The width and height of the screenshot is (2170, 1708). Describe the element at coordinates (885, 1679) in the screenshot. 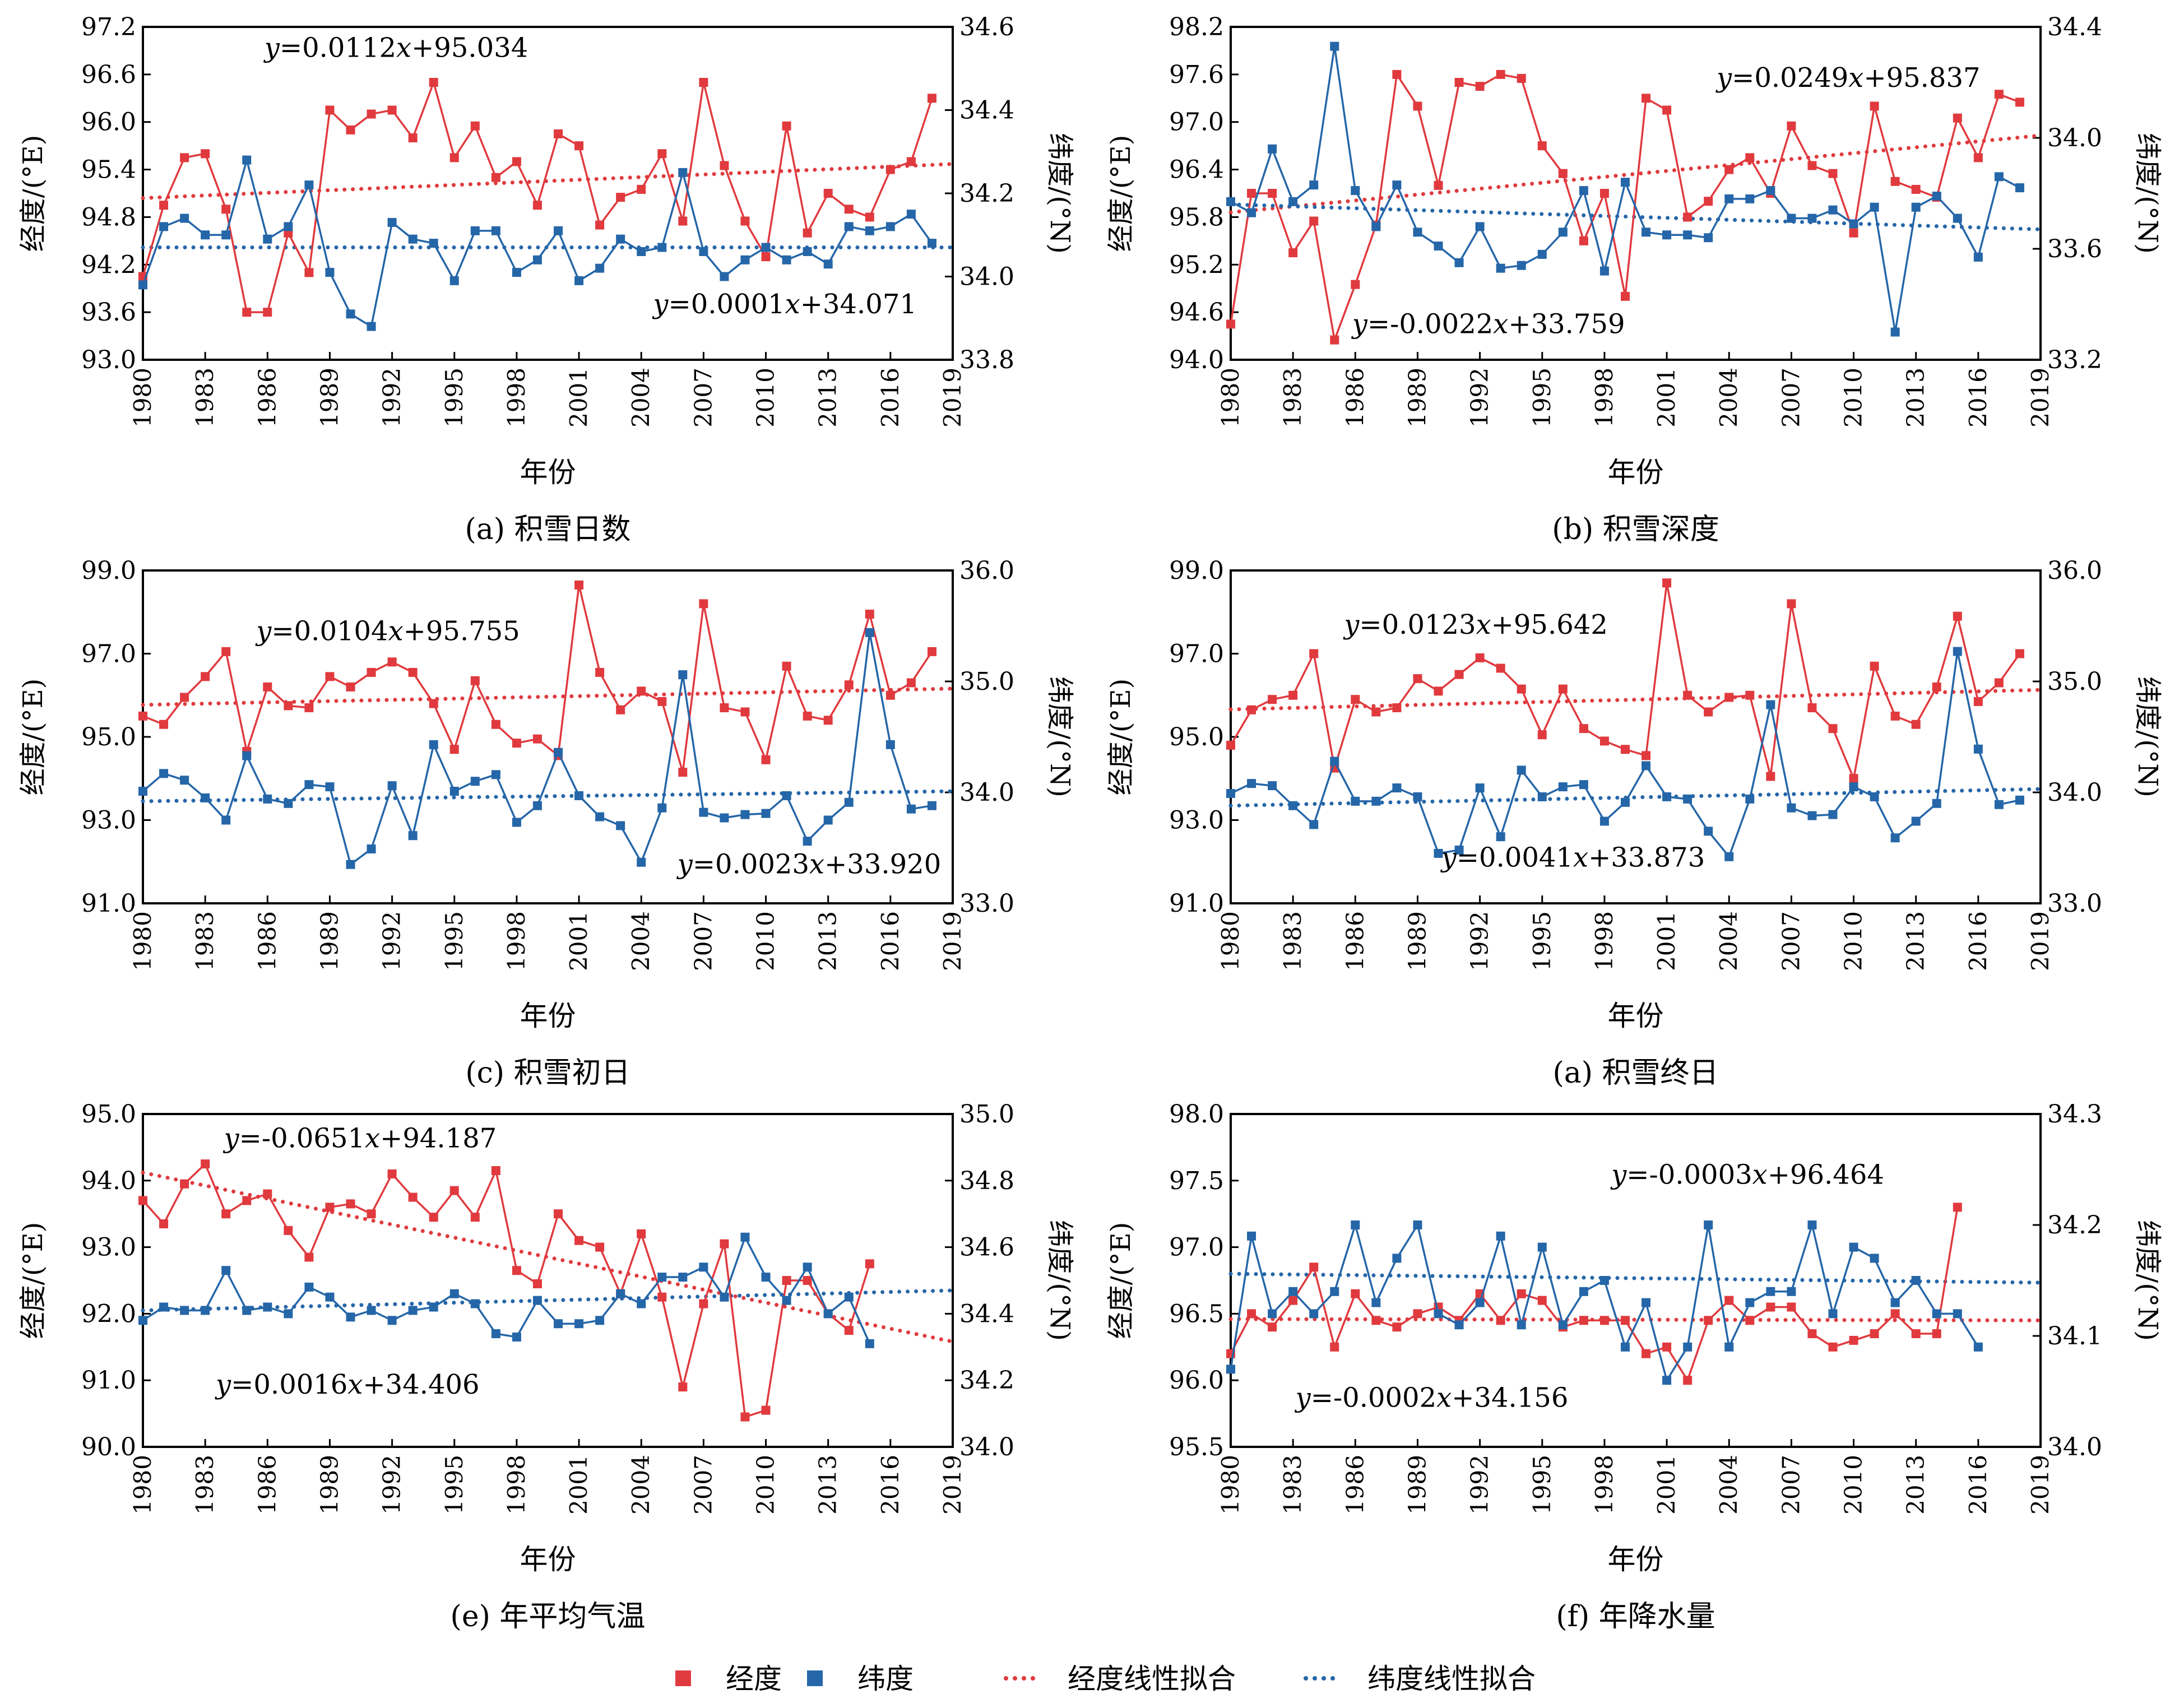

I see `legend-label: 纬度` at that location.